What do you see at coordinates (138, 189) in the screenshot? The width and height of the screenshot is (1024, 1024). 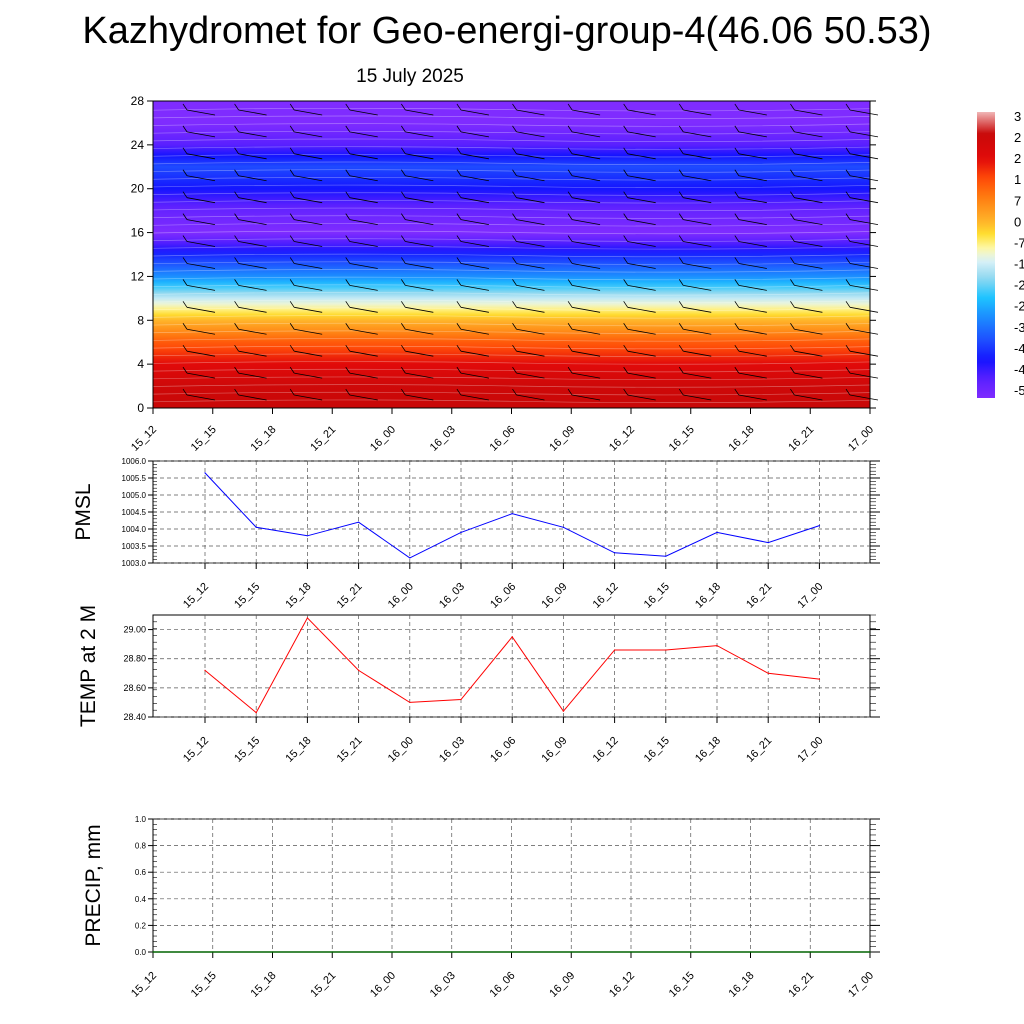 I see `y-tick-label: 20` at bounding box center [138, 189].